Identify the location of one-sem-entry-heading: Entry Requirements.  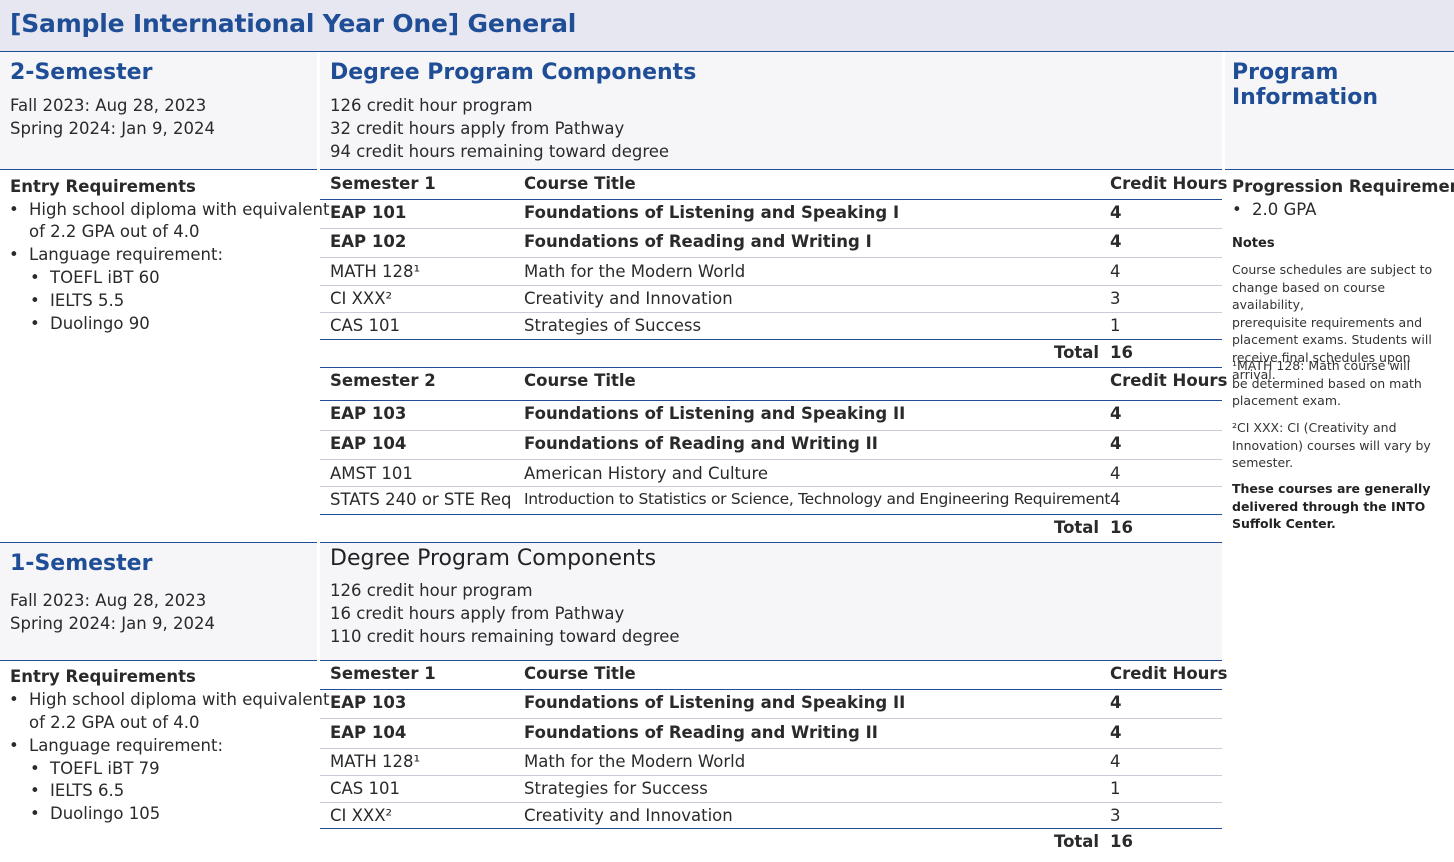
(103, 676).